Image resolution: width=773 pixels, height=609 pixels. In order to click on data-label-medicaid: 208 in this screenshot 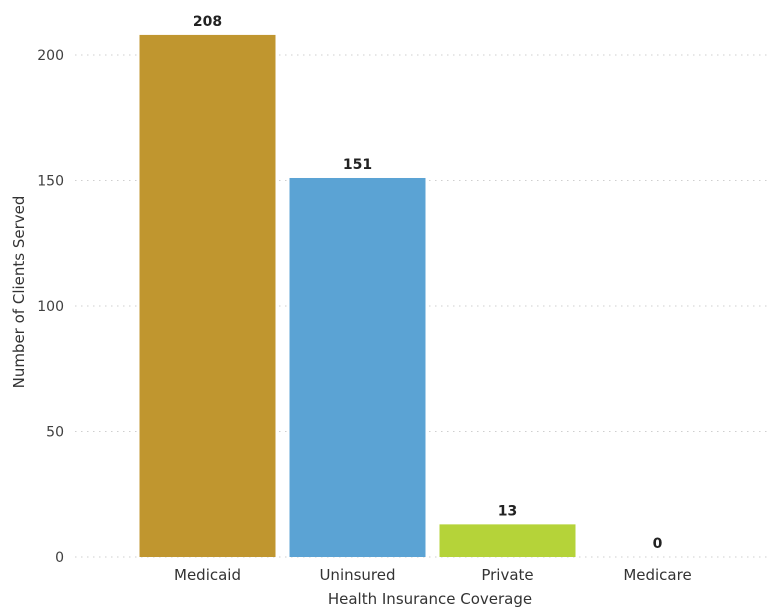, I will do `click(207, 22)`.